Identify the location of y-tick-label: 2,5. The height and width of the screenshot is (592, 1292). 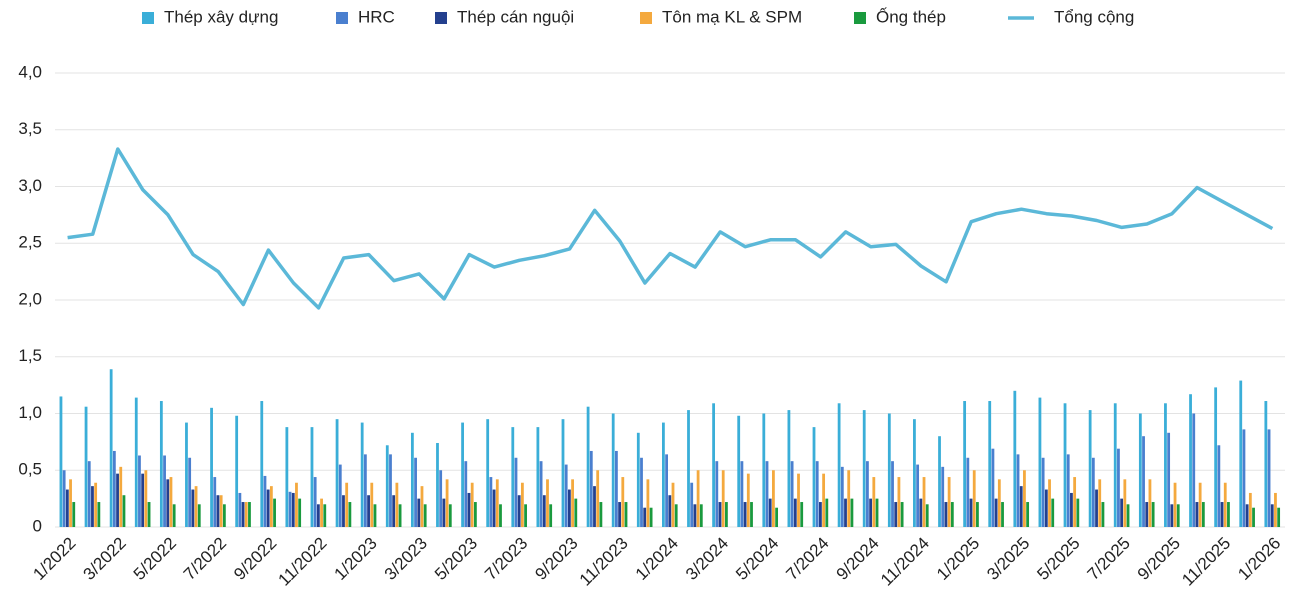
(30, 242).